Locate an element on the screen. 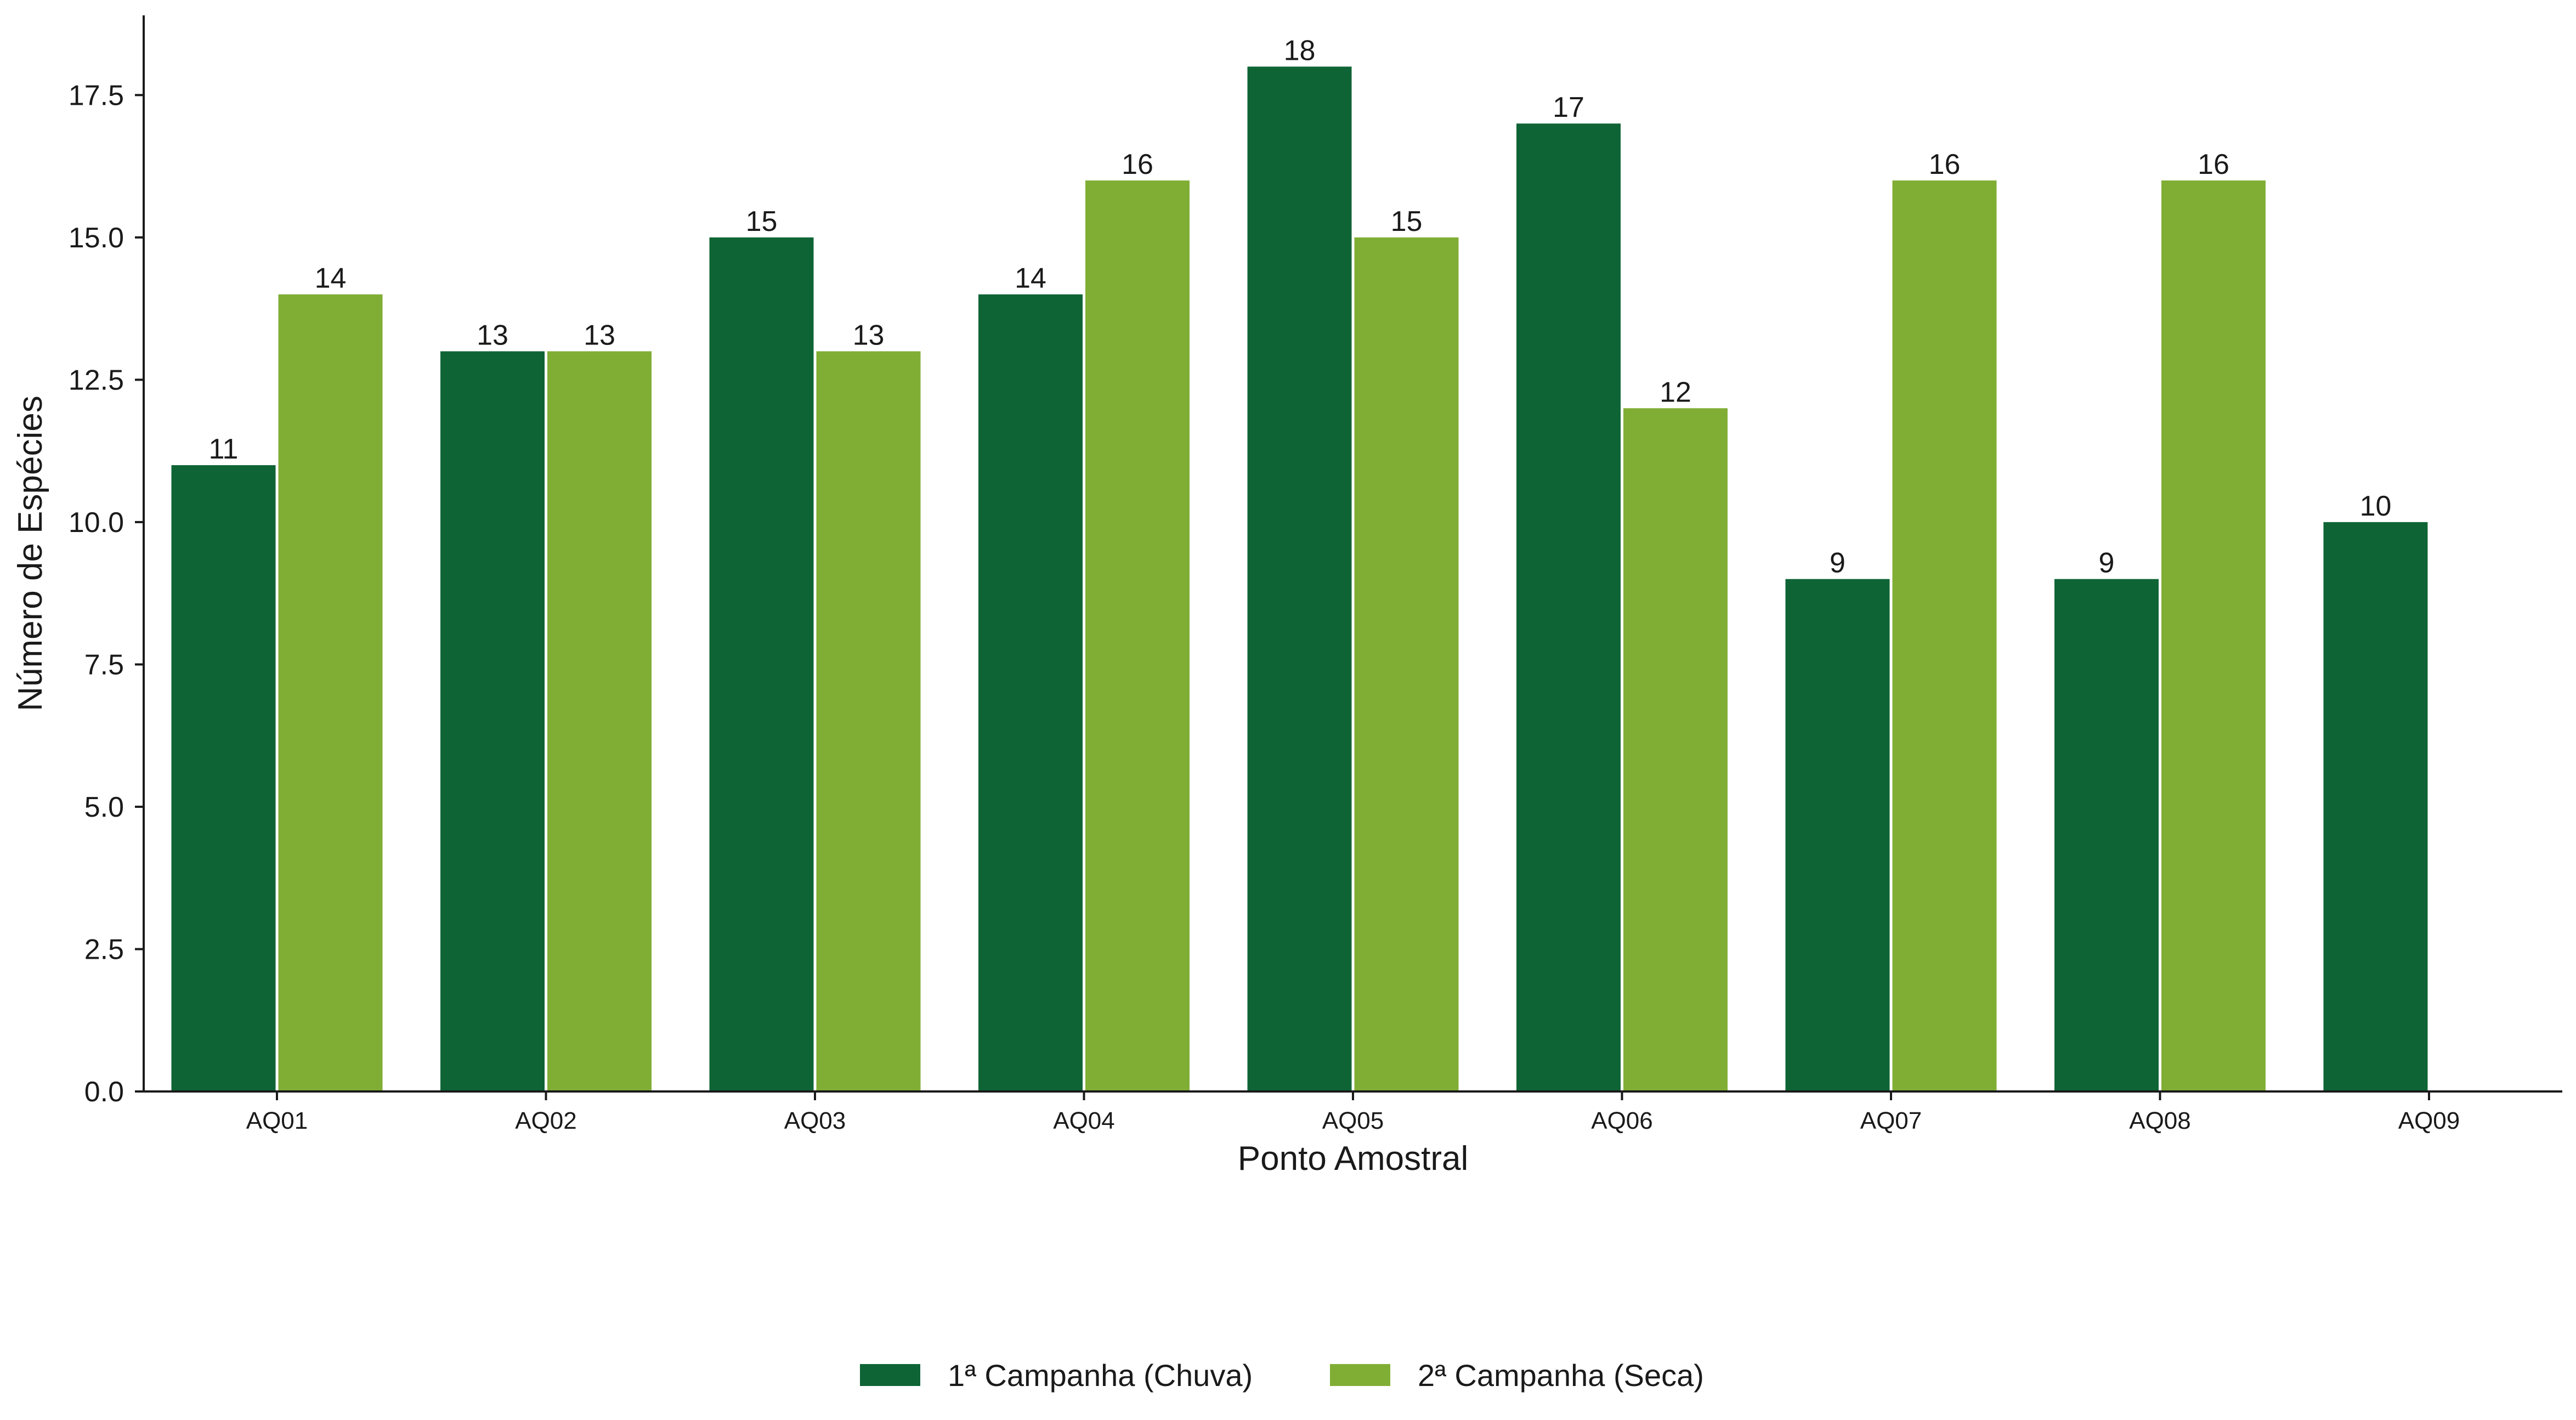  data-label-aq07-series-2: 16 is located at coordinates (1945, 164).